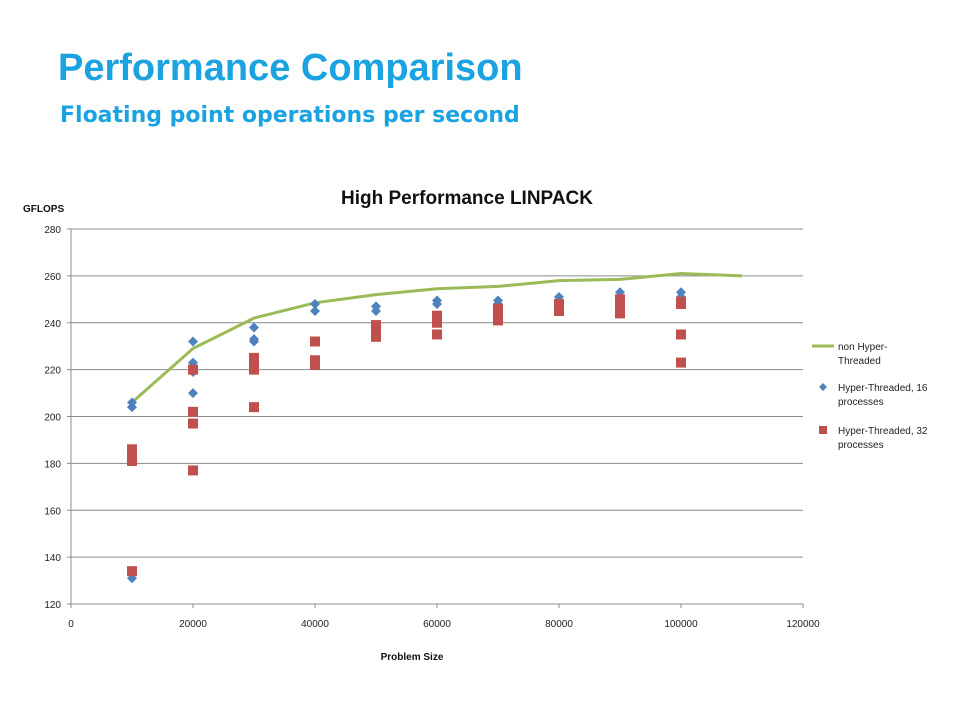  Describe the element at coordinates (883, 395) in the screenshot. I see `legend-label: Hyper-Threaded, 16 processes` at that location.